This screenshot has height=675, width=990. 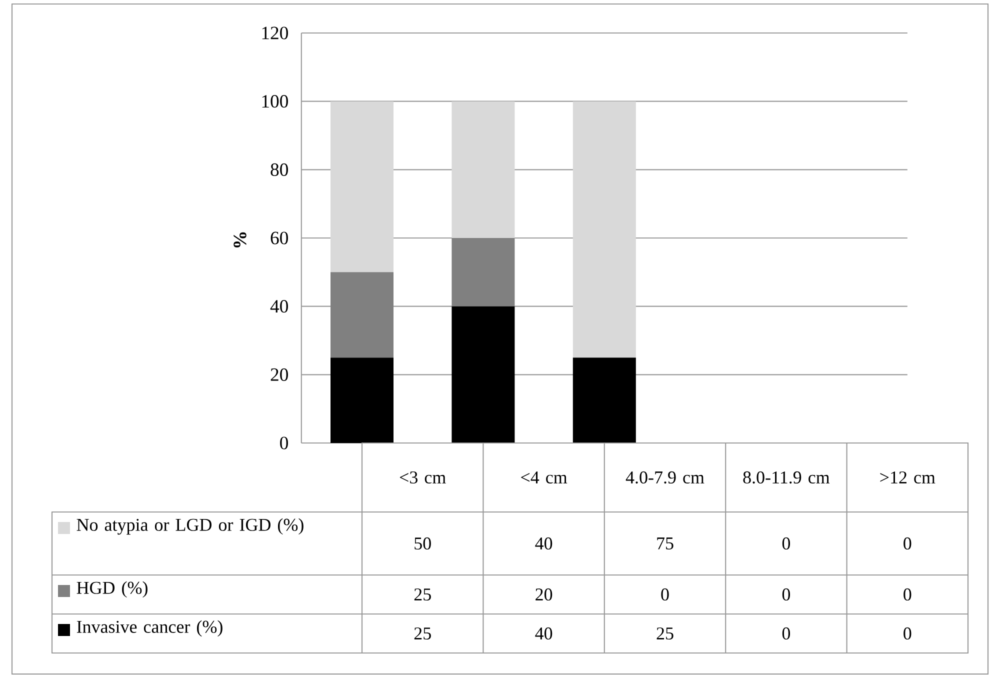 What do you see at coordinates (908, 477) in the screenshot?
I see `x-tick-label: >12 cm` at bounding box center [908, 477].